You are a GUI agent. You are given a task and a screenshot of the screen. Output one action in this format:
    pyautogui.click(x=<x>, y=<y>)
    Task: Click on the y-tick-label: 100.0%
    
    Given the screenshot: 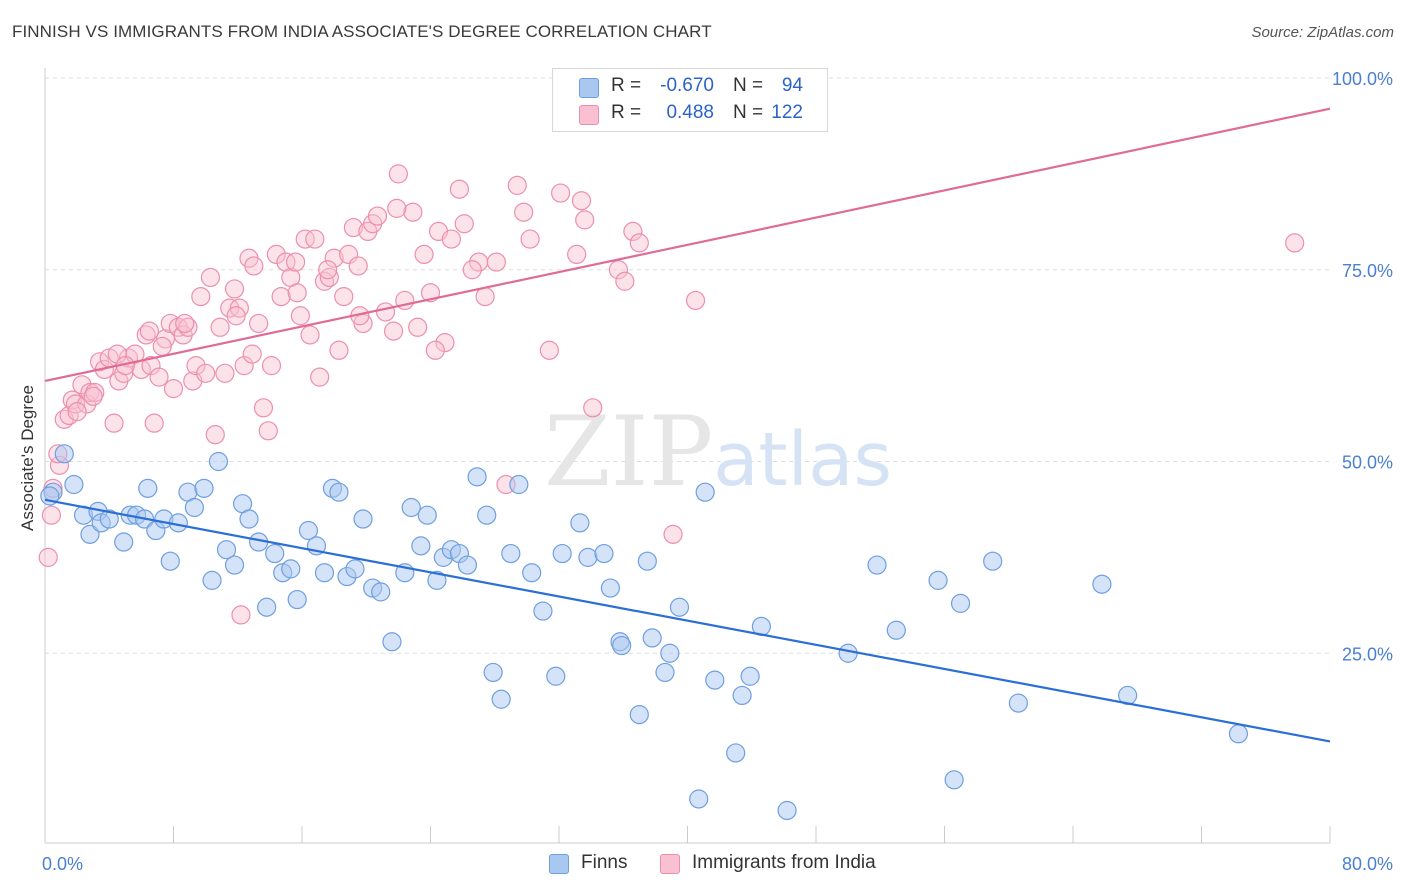 What is the action you would take?
    pyautogui.click(x=1362, y=79)
    